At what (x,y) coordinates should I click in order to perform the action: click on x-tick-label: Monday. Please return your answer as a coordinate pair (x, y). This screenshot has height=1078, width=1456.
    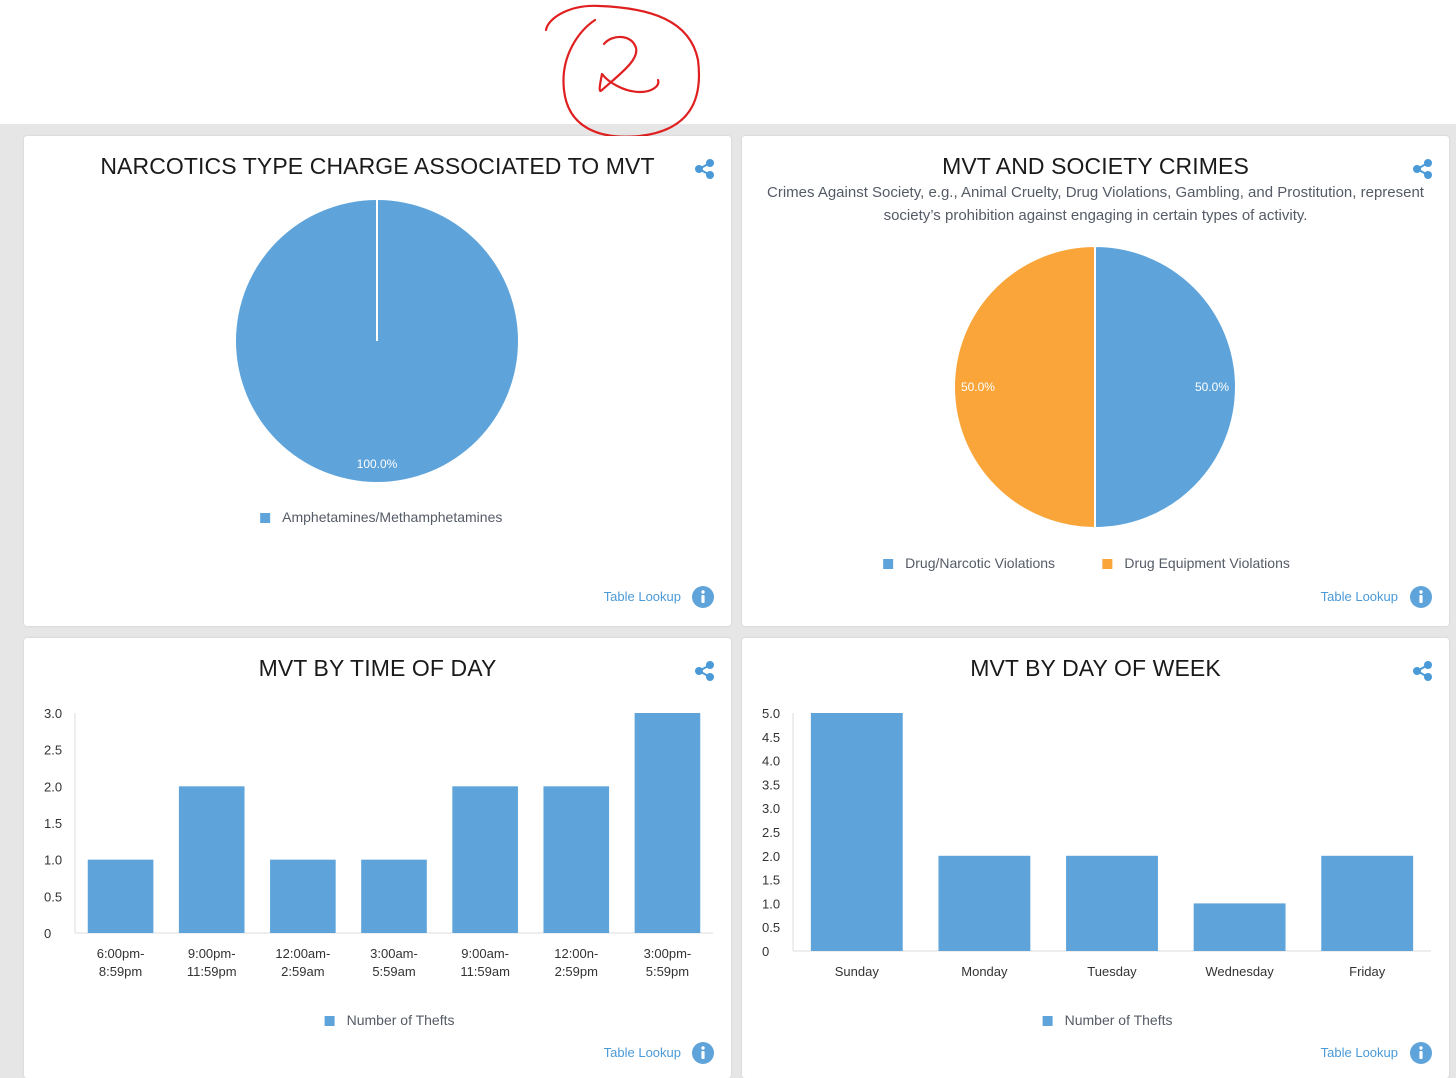
    Looking at the image, I should click on (984, 971).